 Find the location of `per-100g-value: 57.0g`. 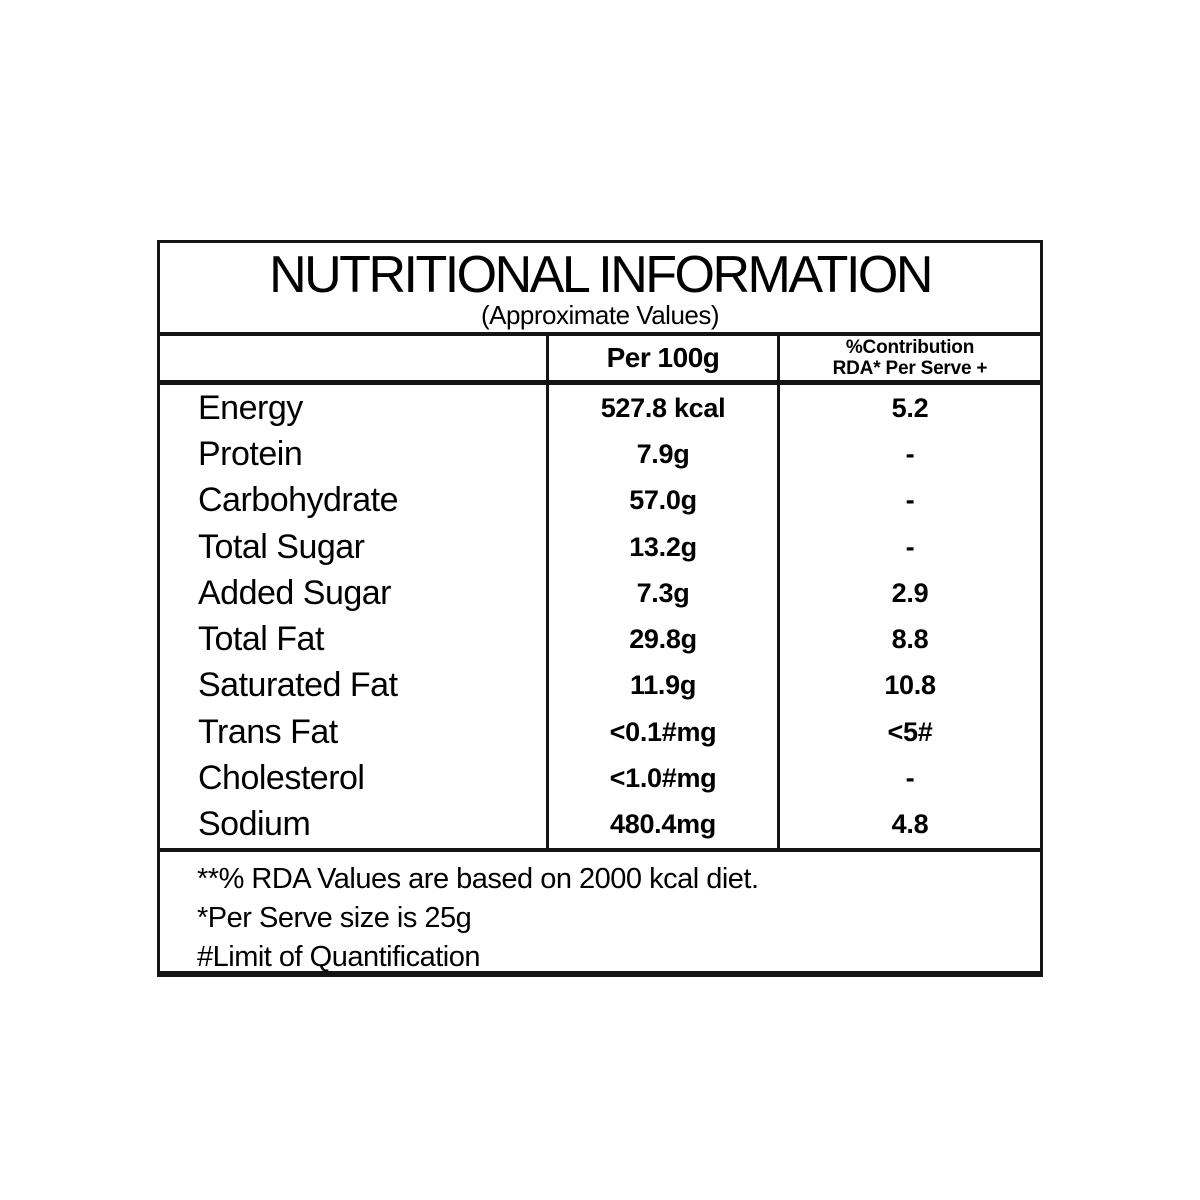

per-100g-value: 57.0g is located at coordinates (661, 500).